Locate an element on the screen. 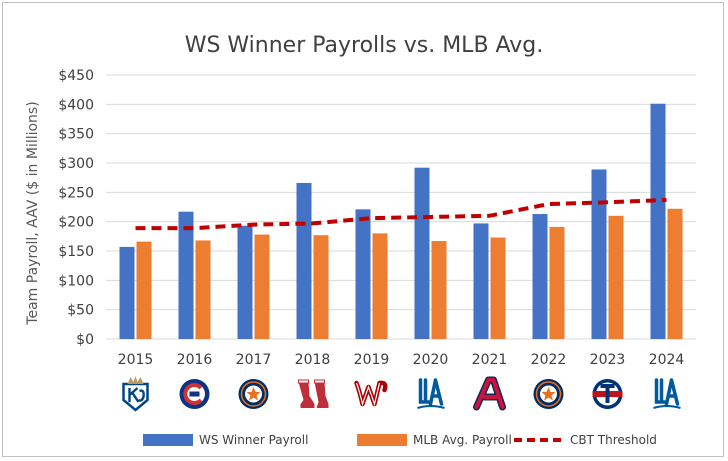 The height and width of the screenshot is (461, 728). y-tick-label: $50 is located at coordinates (80, 311).